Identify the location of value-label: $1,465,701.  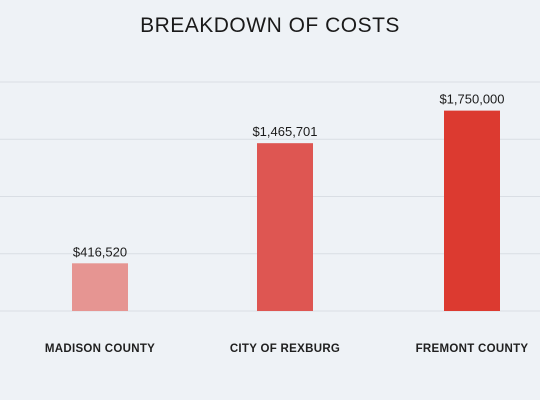
(284, 131).